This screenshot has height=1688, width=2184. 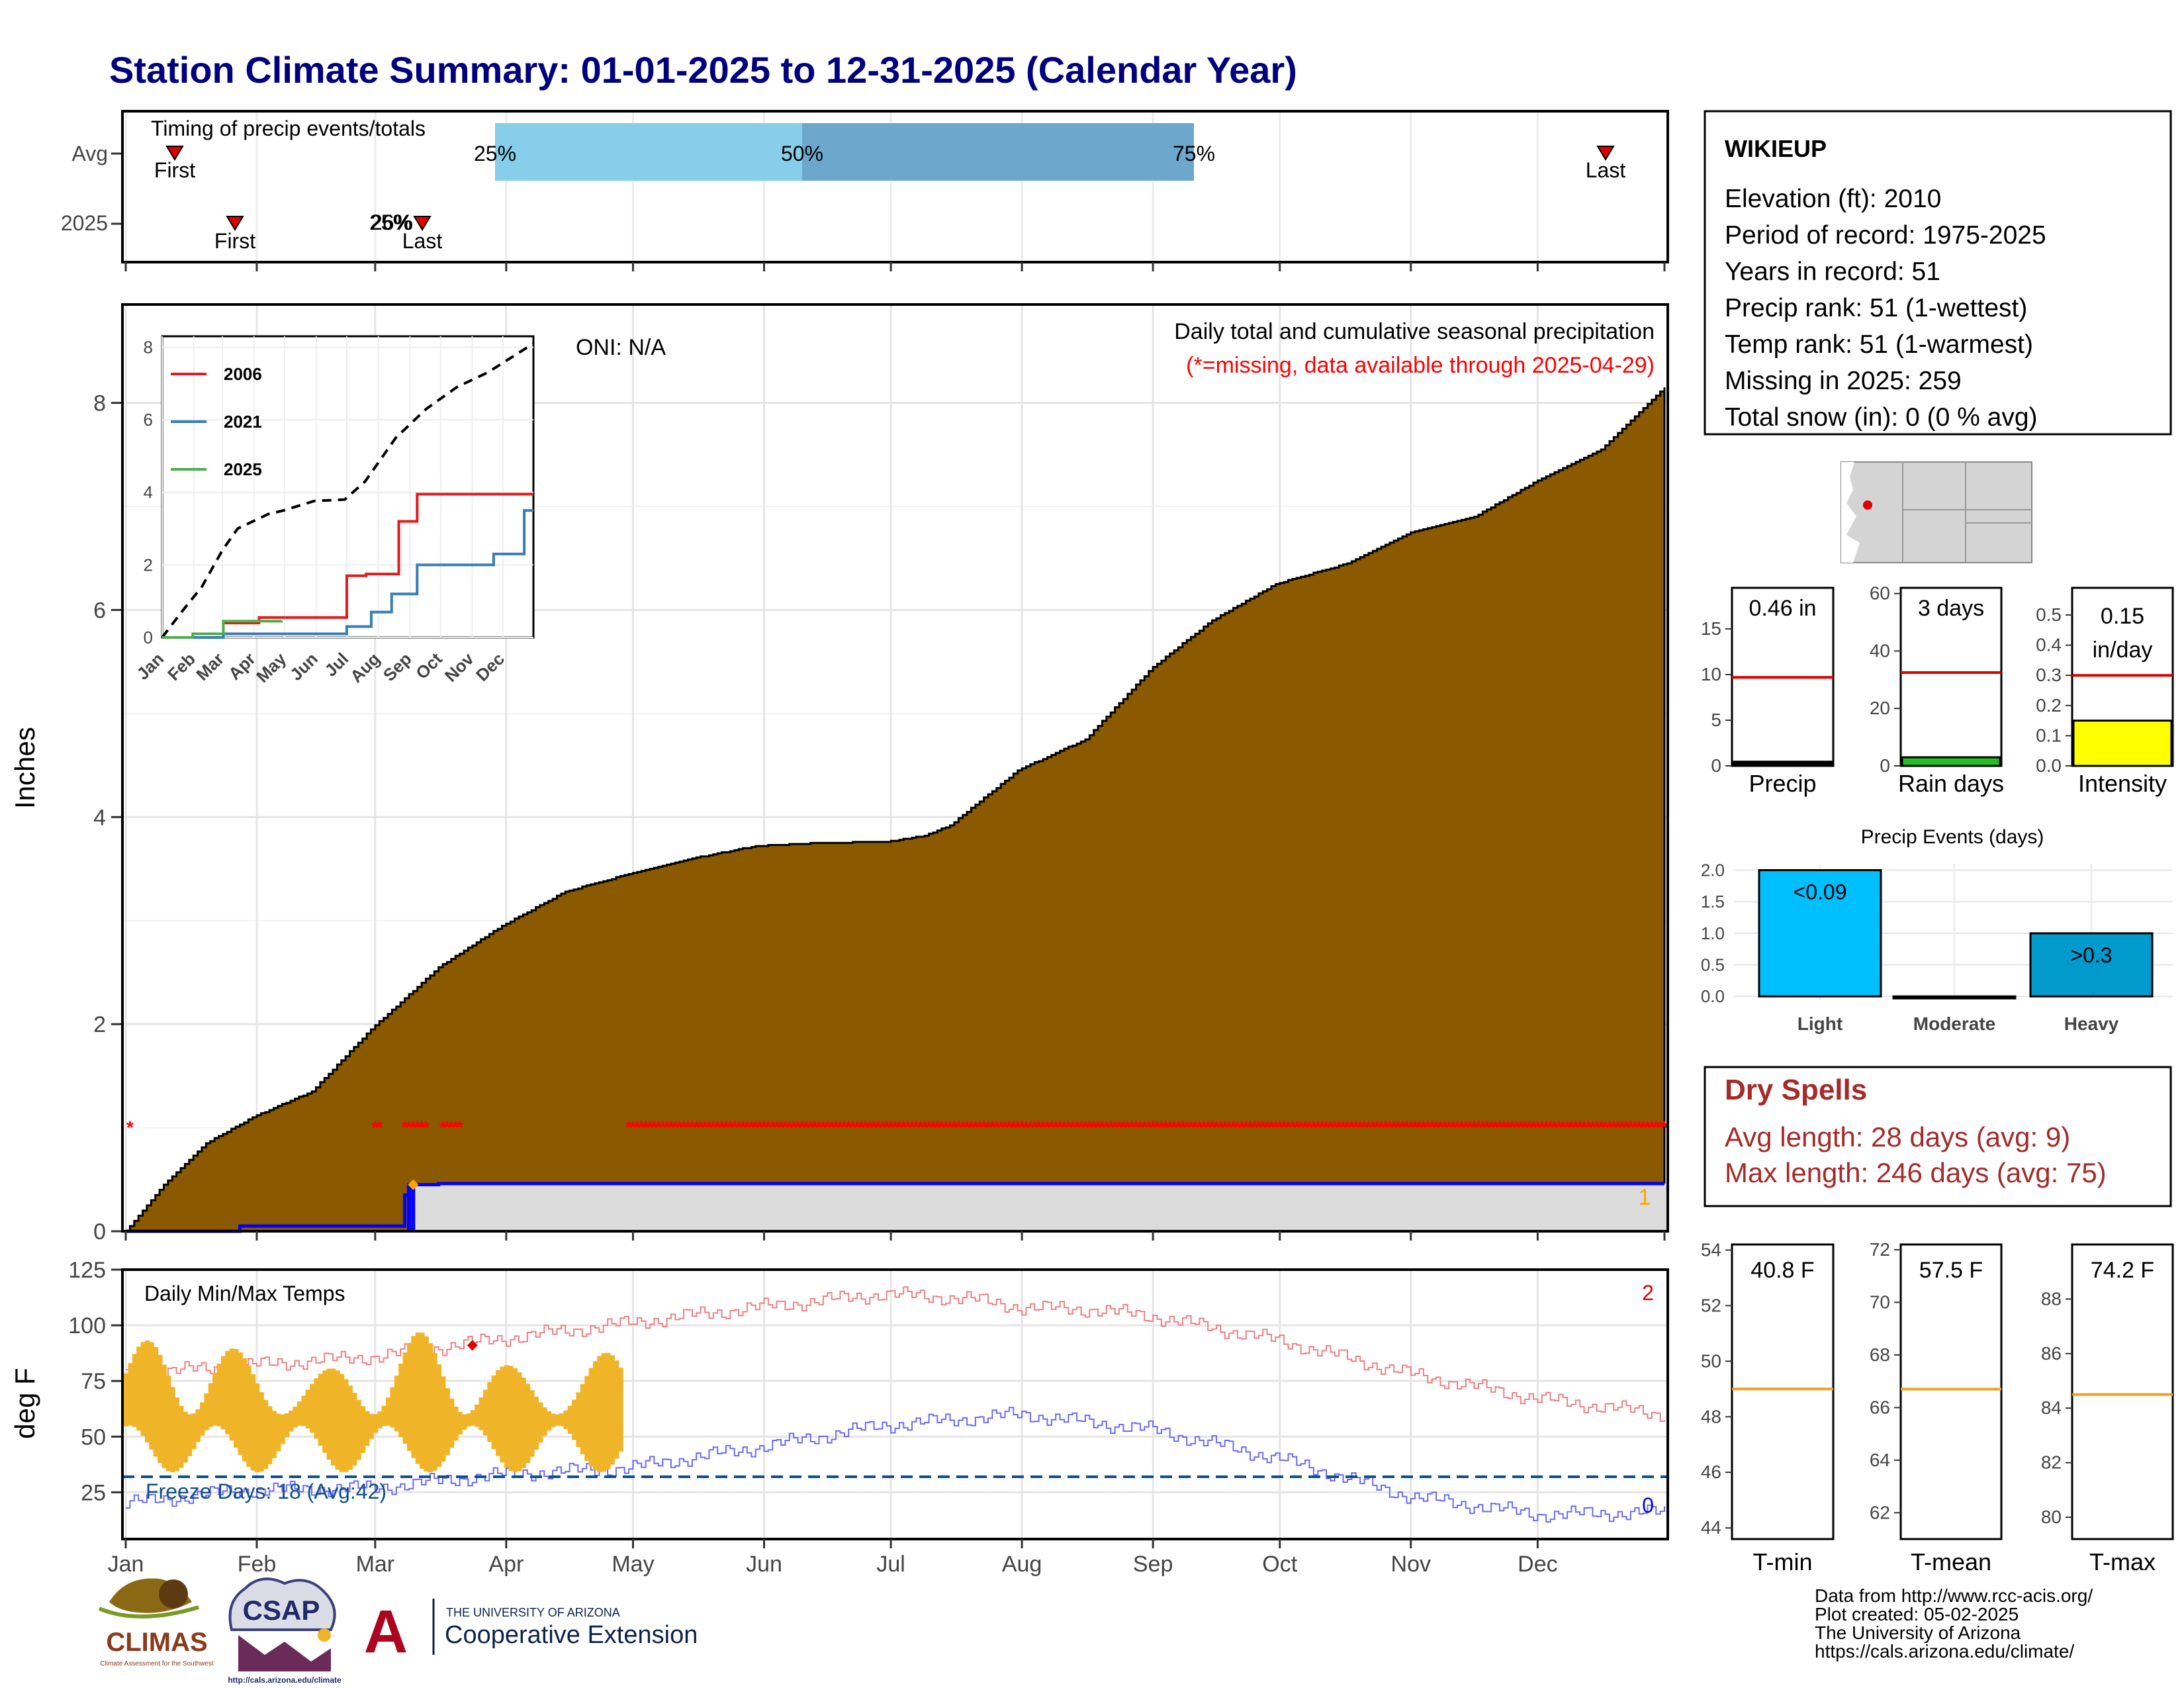 I want to click on events-ytick-label: 1.0, so click(x=1713, y=933).